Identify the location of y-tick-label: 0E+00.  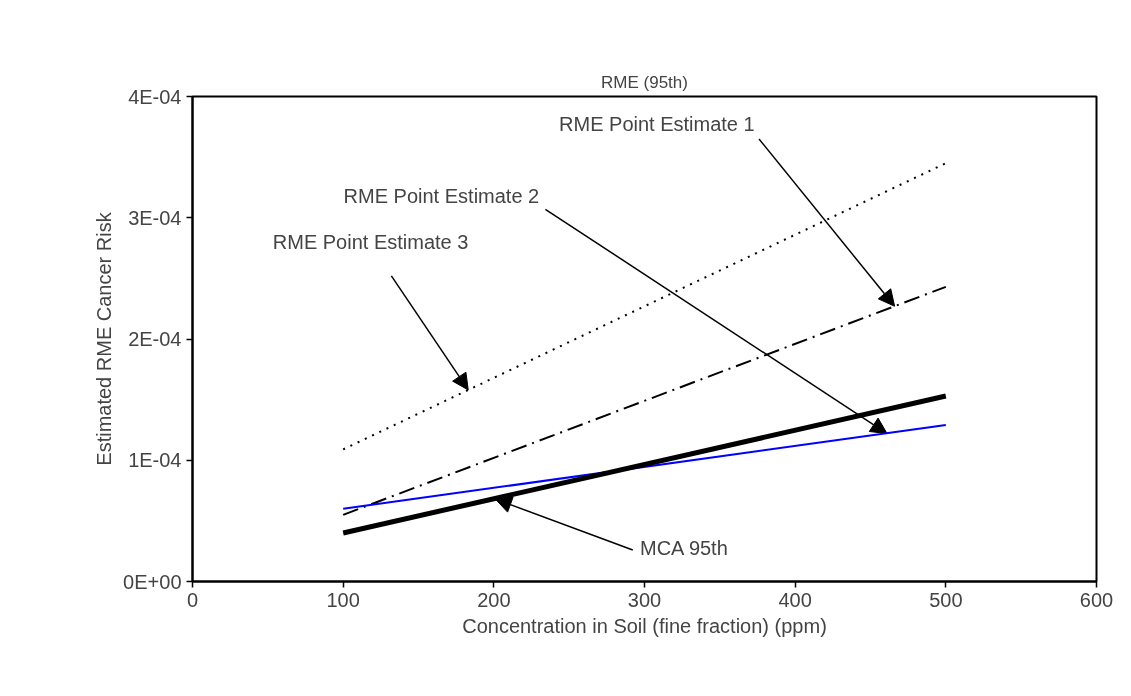
(152, 581).